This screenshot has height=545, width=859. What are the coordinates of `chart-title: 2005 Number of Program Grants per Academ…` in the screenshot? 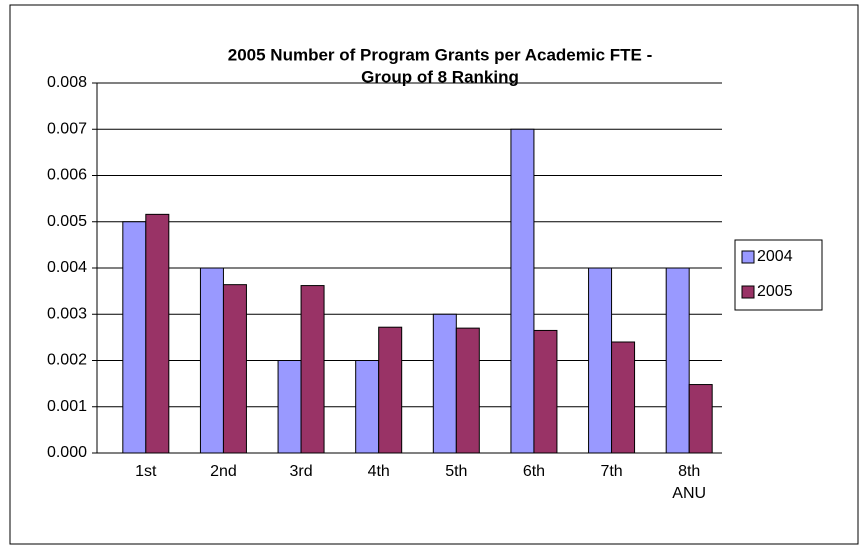 It's located at (440, 54).